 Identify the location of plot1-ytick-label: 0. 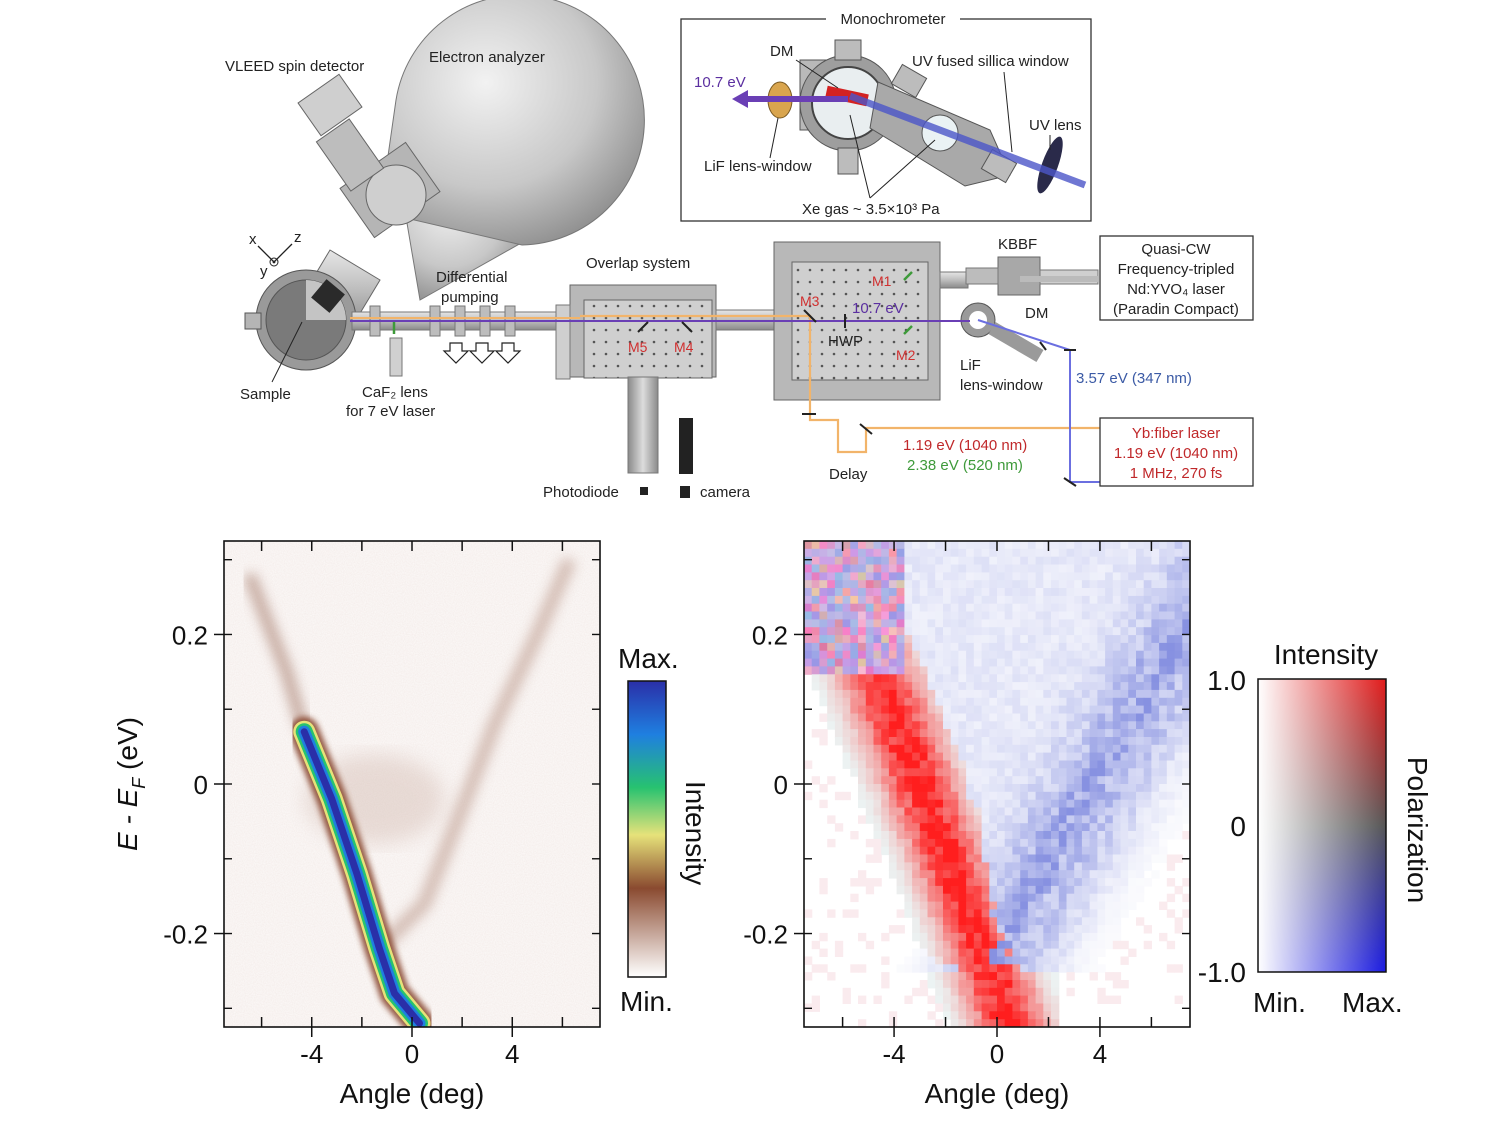
(201, 785).